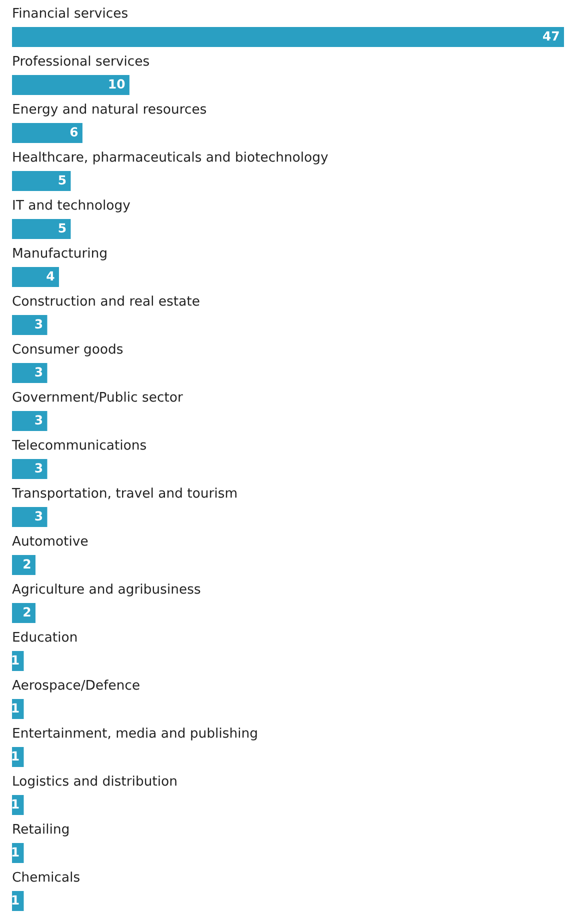  Describe the element at coordinates (76, 686) in the screenshot. I see `y-tick-label: Aerospace/Defence` at that location.